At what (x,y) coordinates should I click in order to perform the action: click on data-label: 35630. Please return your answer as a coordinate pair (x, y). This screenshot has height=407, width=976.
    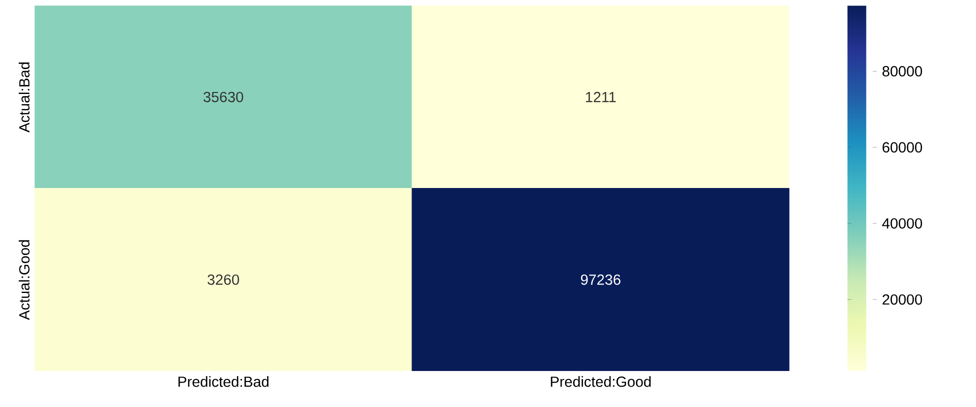
    Looking at the image, I should click on (224, 97).